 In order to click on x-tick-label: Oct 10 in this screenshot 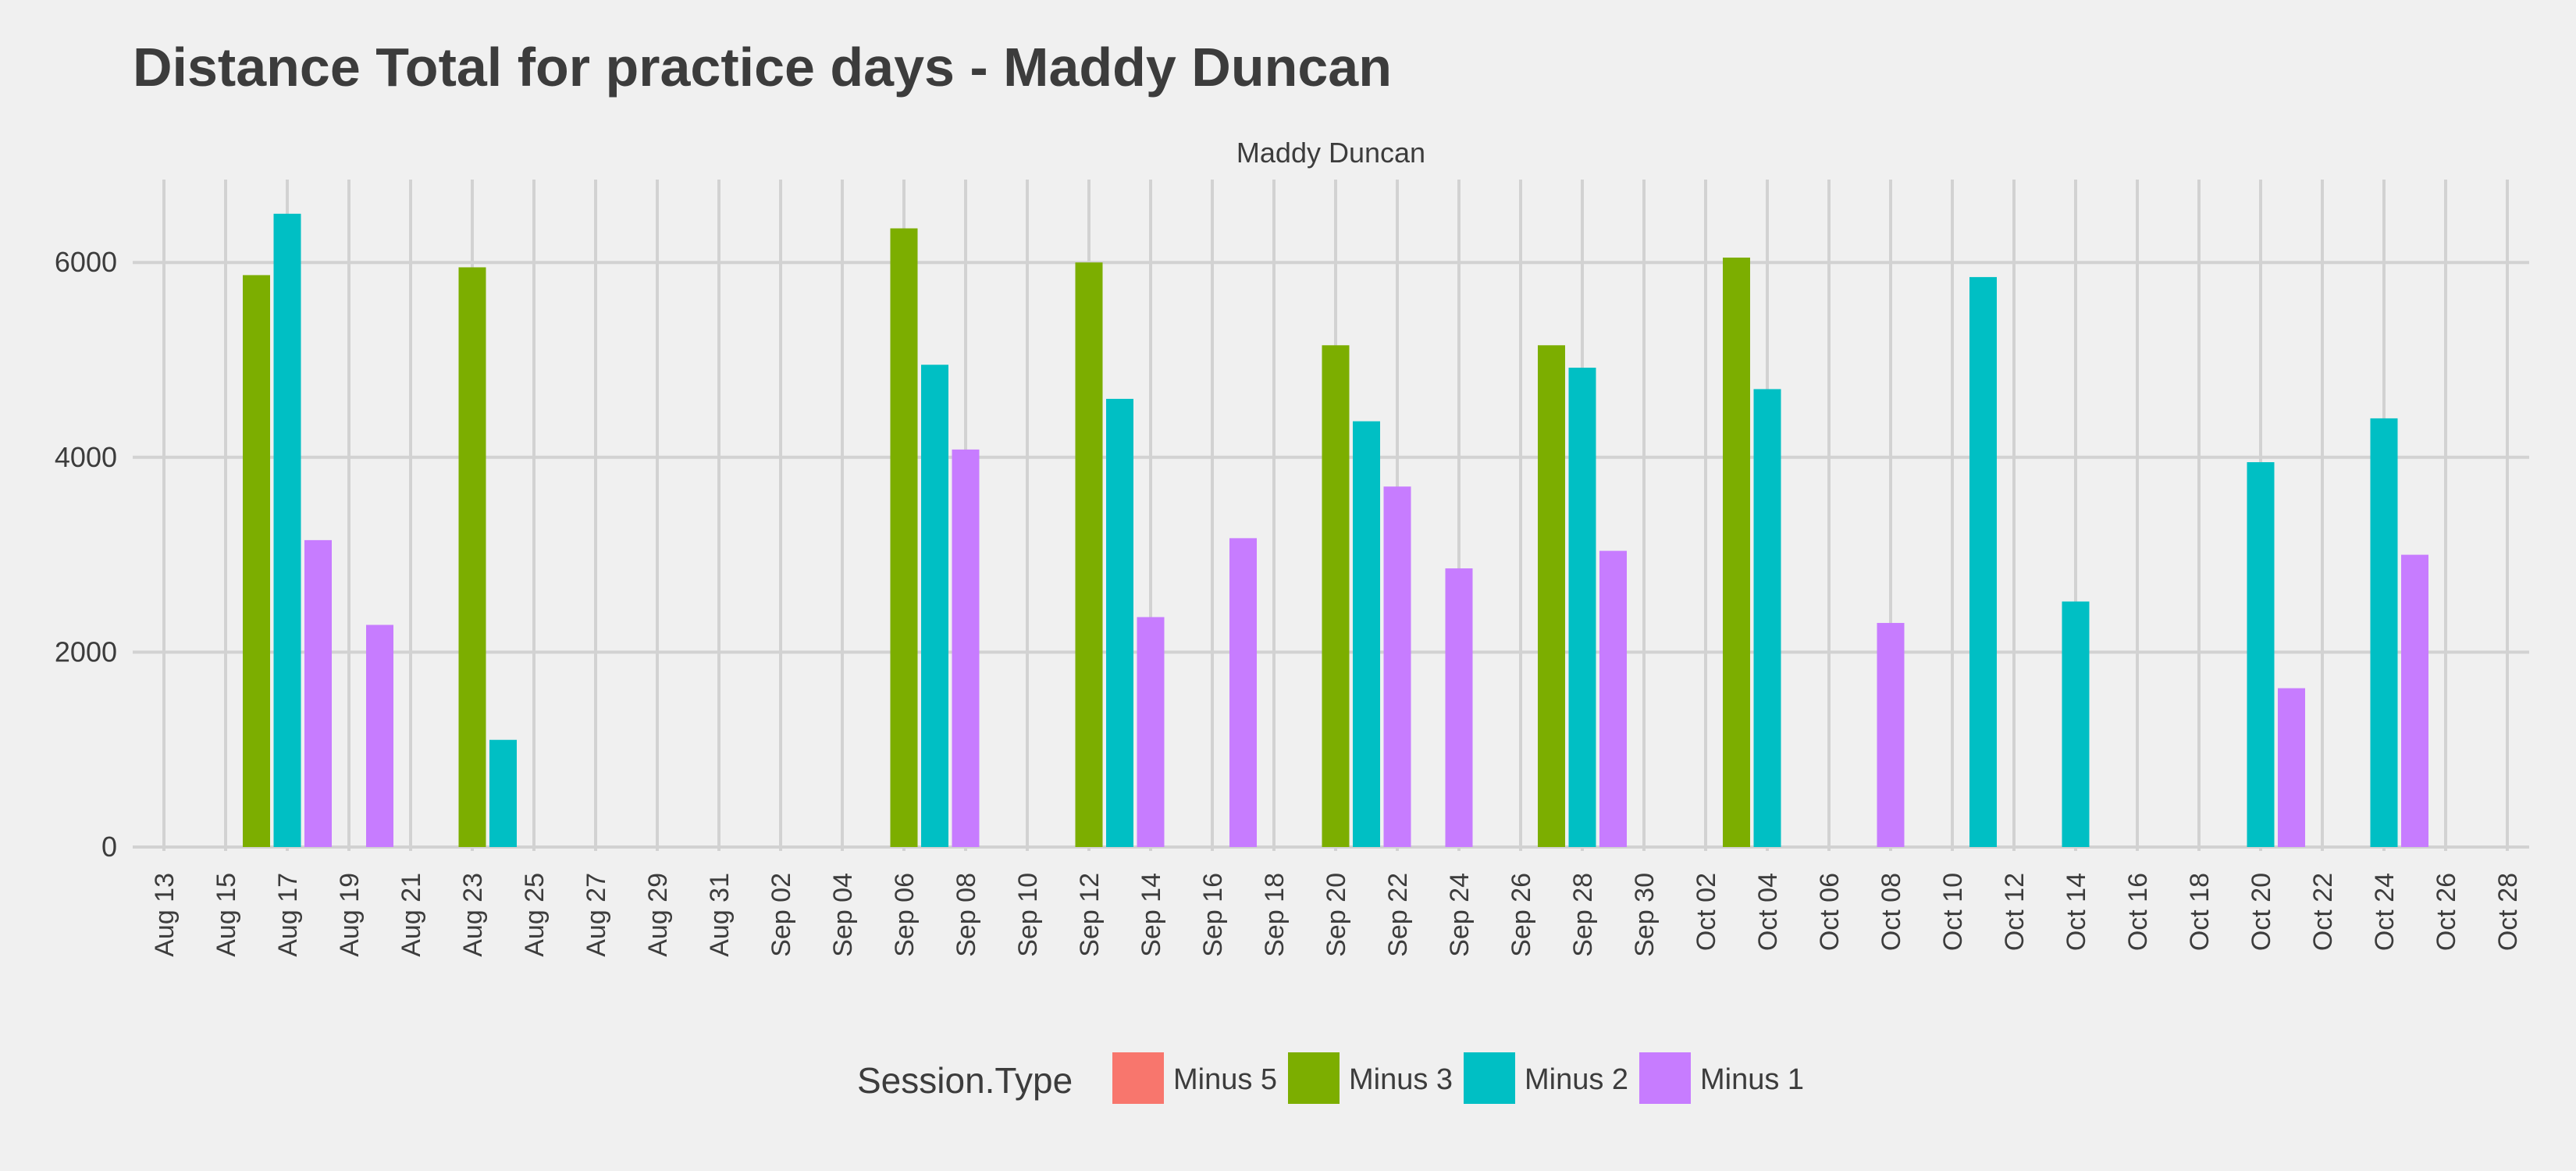, I will do `click(1953, 912)`.